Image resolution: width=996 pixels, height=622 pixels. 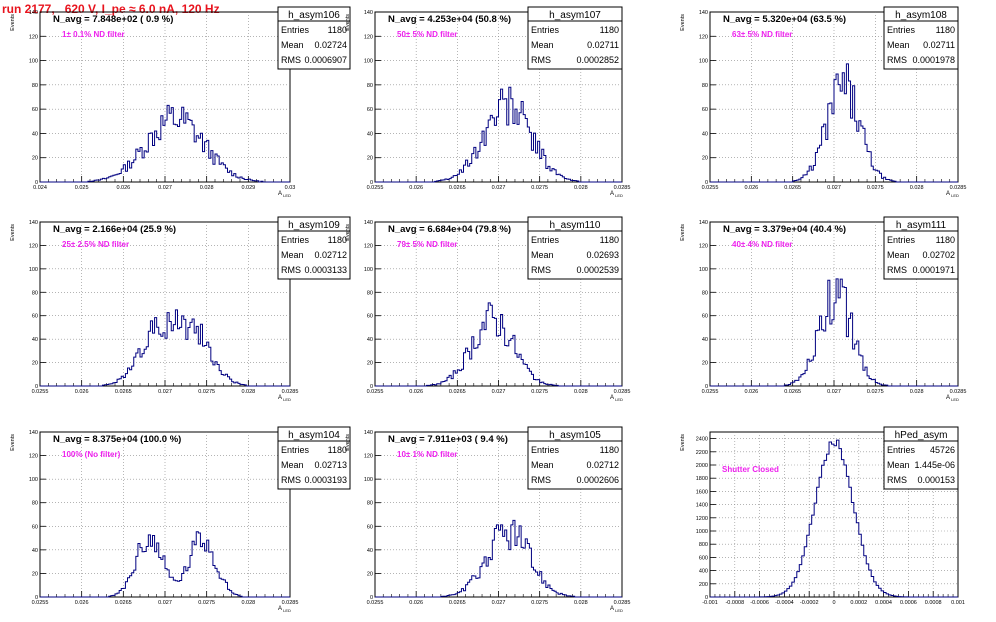 What do you see at coordinates (942, 450) in the screenshot?
I see `stats-value: 45726` at bounding box center [942, 450].